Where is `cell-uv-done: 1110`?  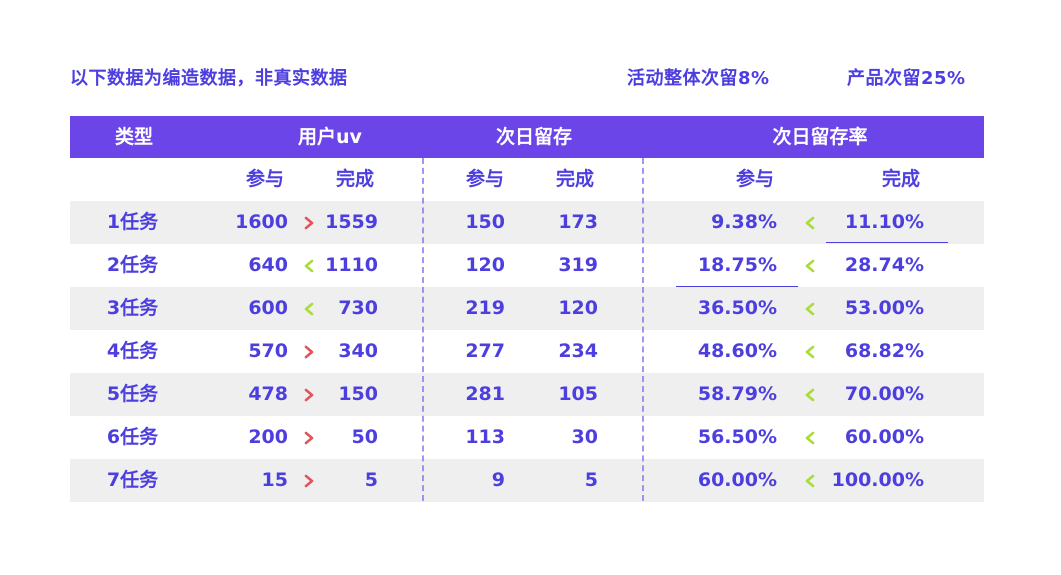
cell-uv-done: 1110 is located at coordinates (351, 265).